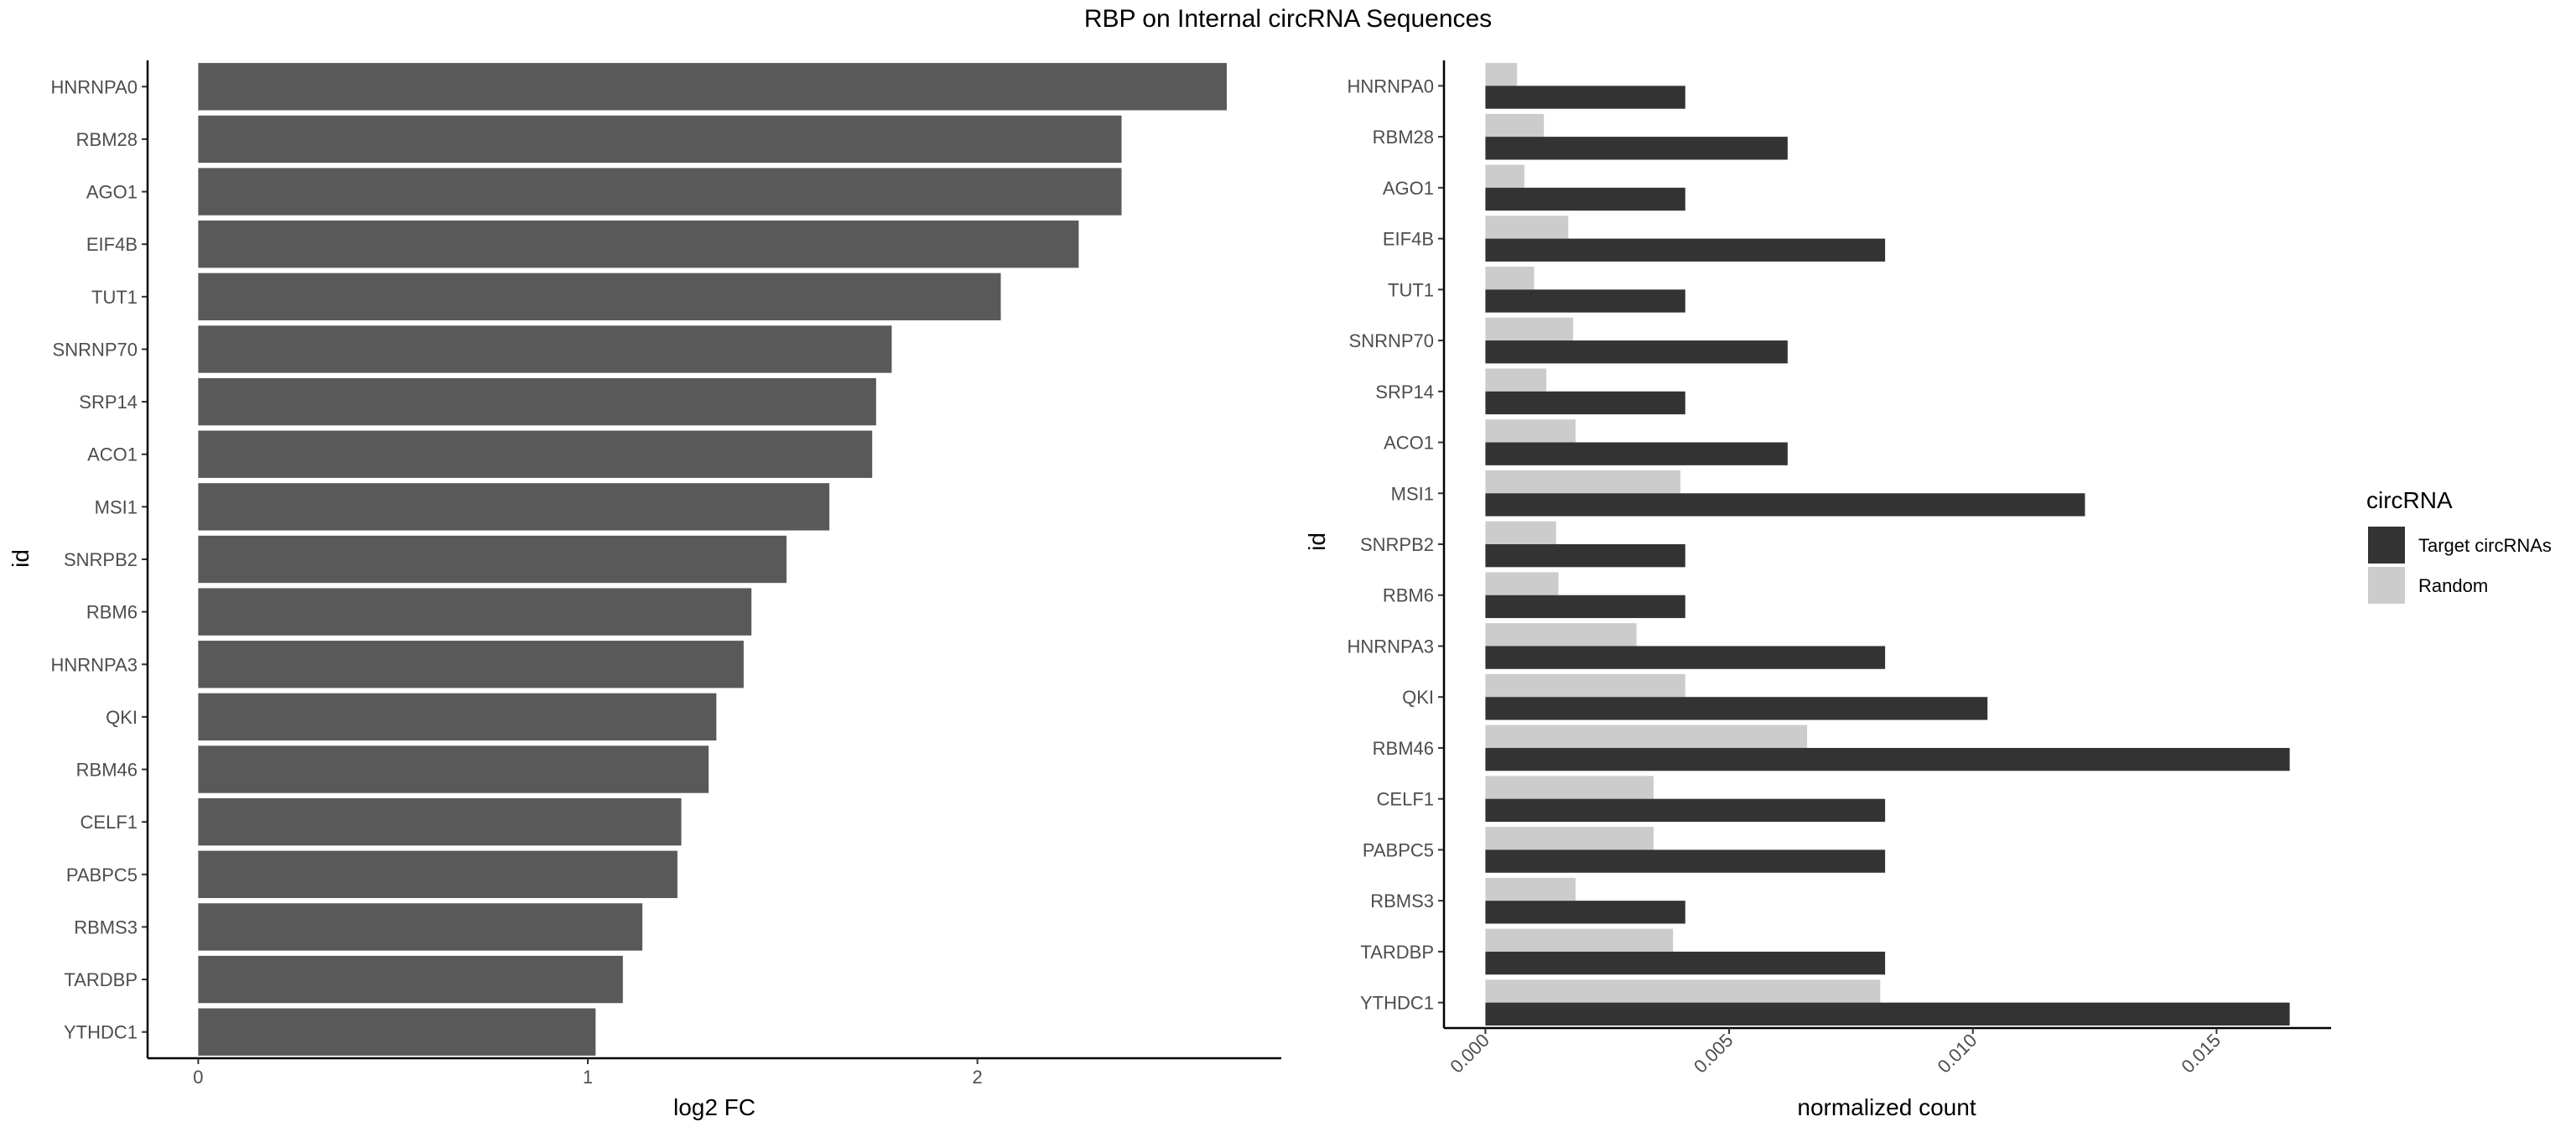 The width and height of the screenshot is (2576, 1127). What do you see at coordinates (1504, 176) in the screenshot?
I see `bar-random-ago1` at bounding box center [1504, 176].